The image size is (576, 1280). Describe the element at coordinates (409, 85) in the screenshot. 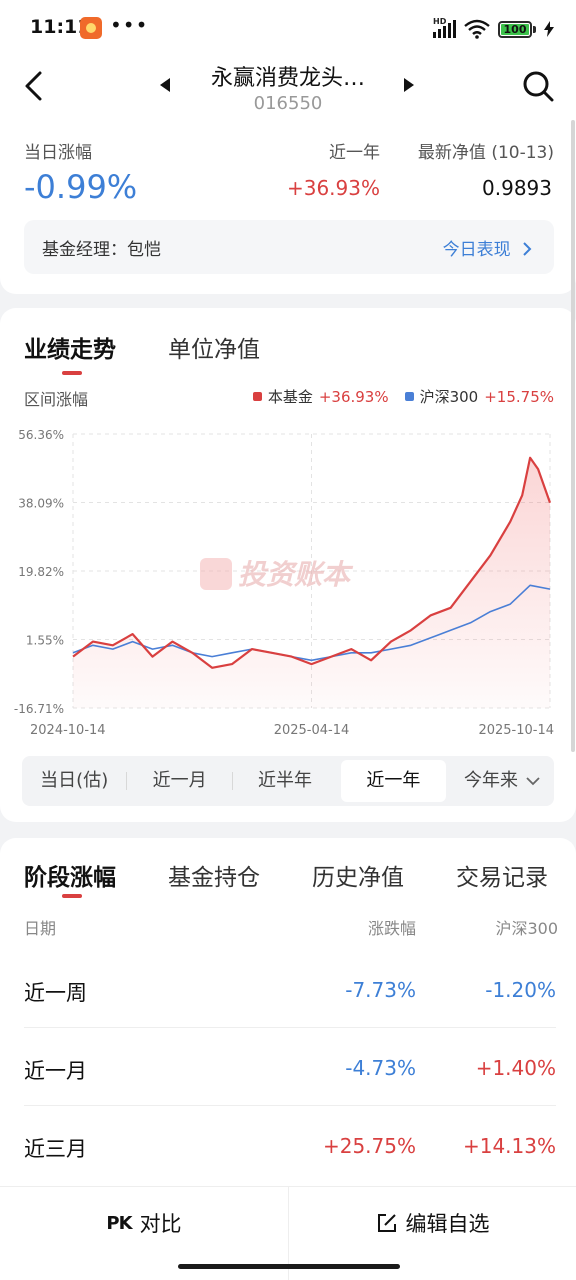

I see `next-fund-icon` at that location.